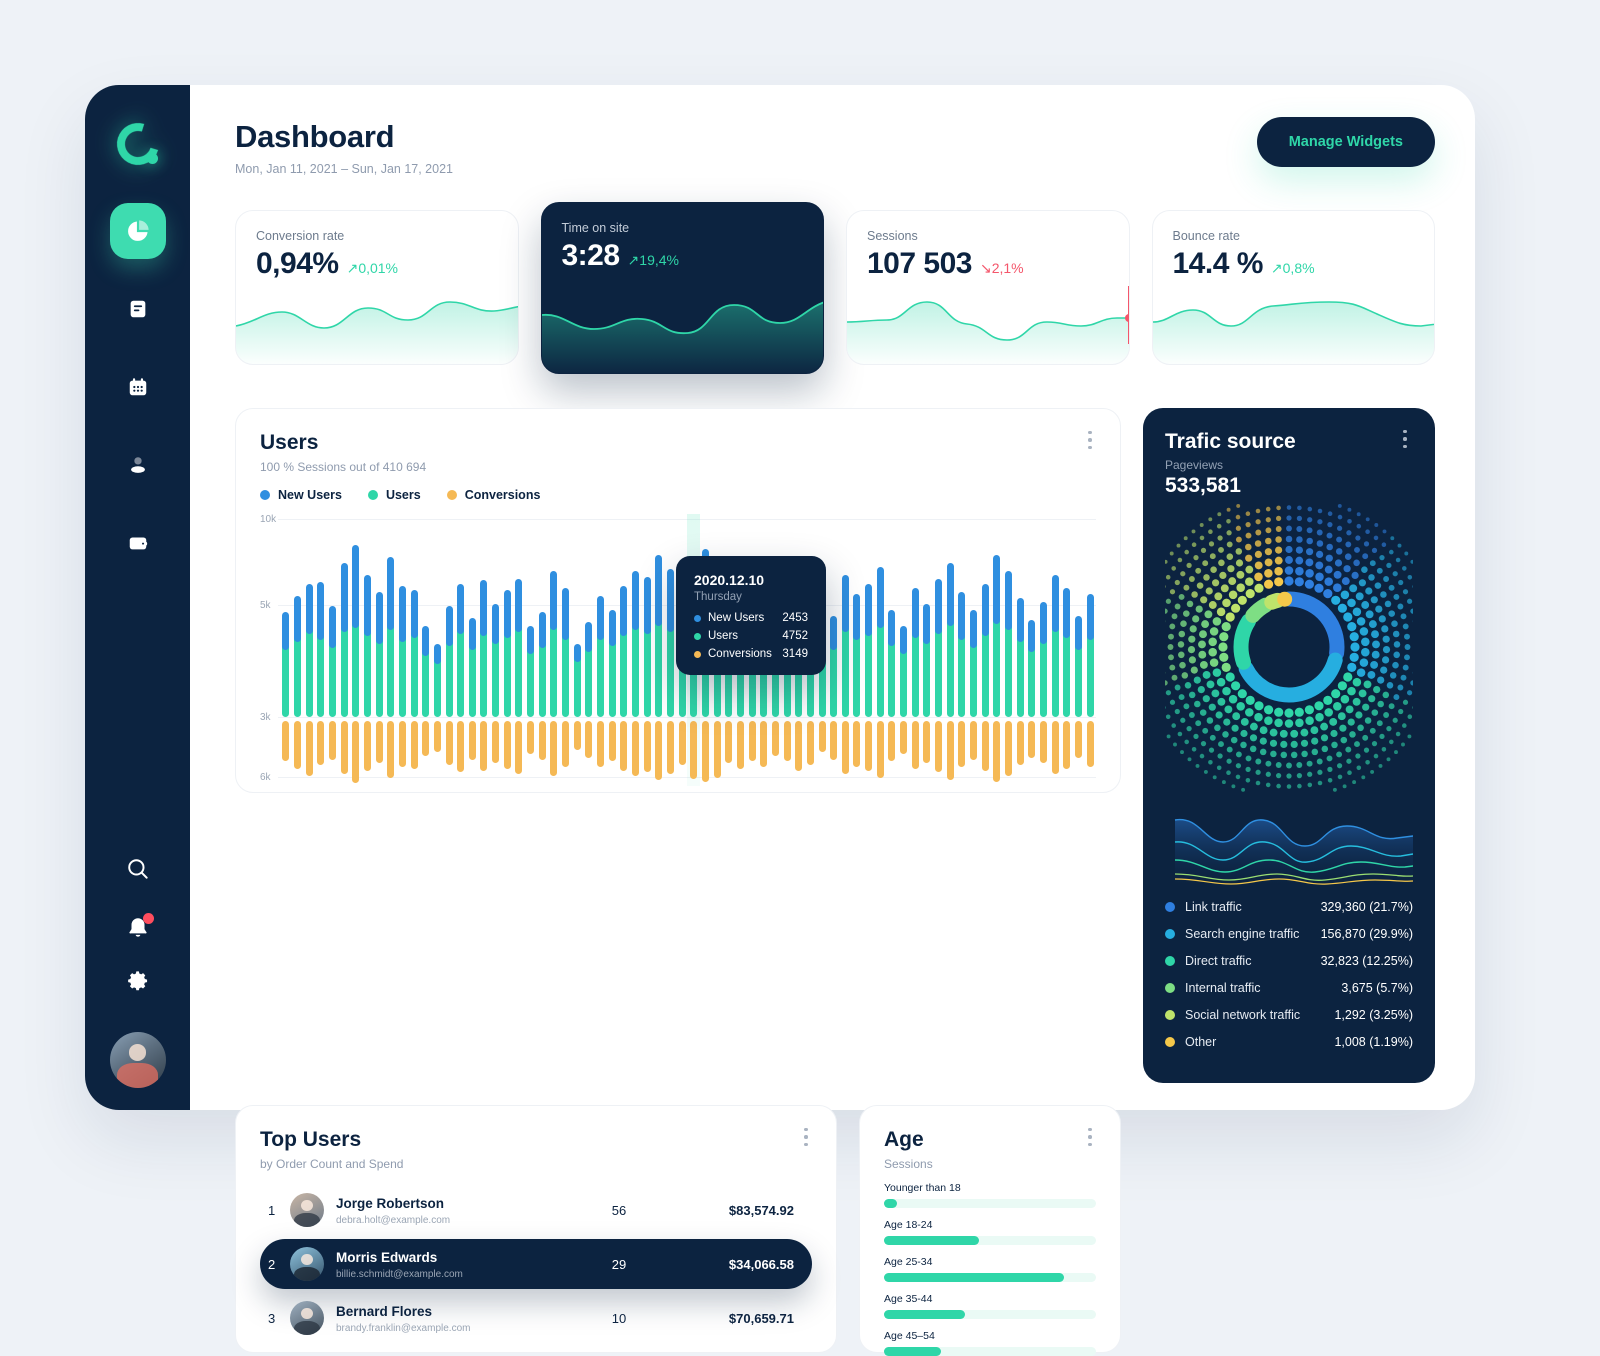 Image resolution: width=1600 pixels, height=1356 pixels. Describe the element at coordinates (138, 543) in the screenshot. I see `sidebar-item-wallet` at that location.